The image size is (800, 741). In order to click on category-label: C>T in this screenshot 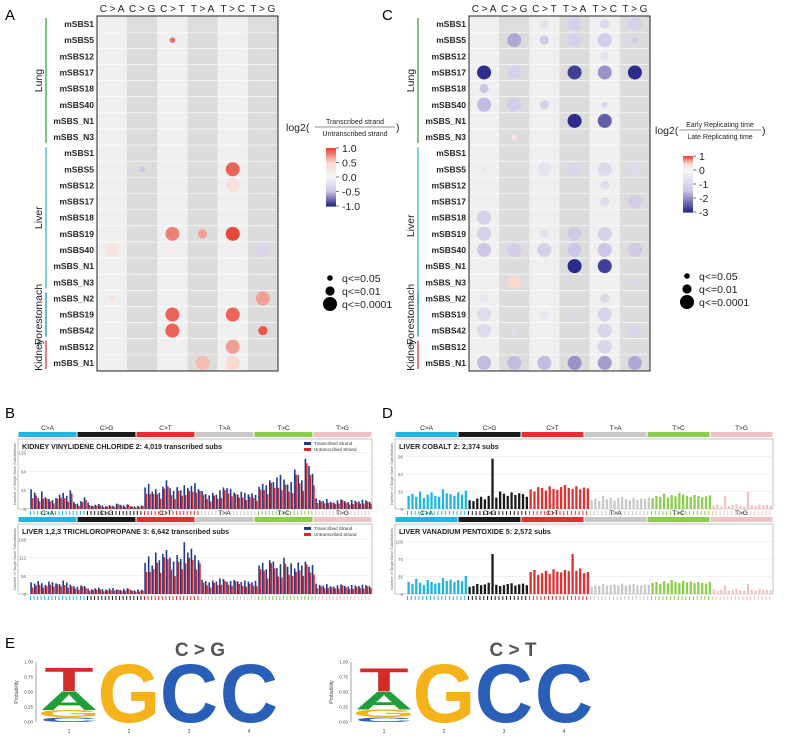, I will do `click(165, 428)`.